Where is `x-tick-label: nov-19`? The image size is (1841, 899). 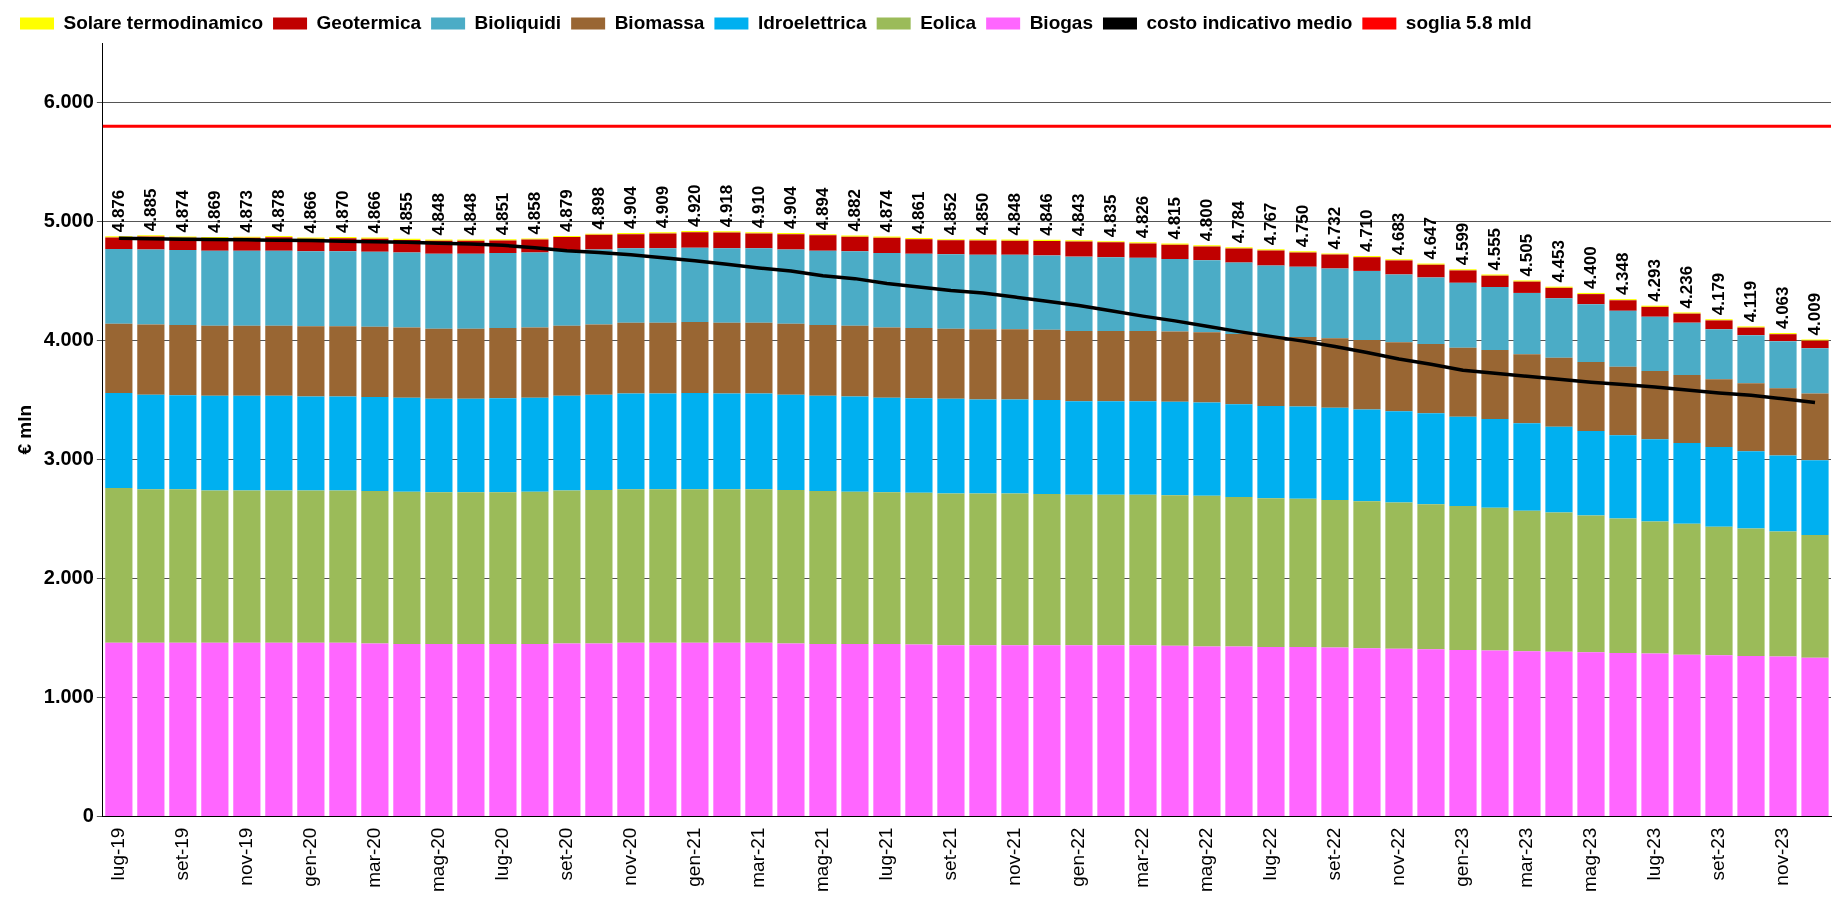 x-tick-label: nov-19 is located at coordinates (246, 856).